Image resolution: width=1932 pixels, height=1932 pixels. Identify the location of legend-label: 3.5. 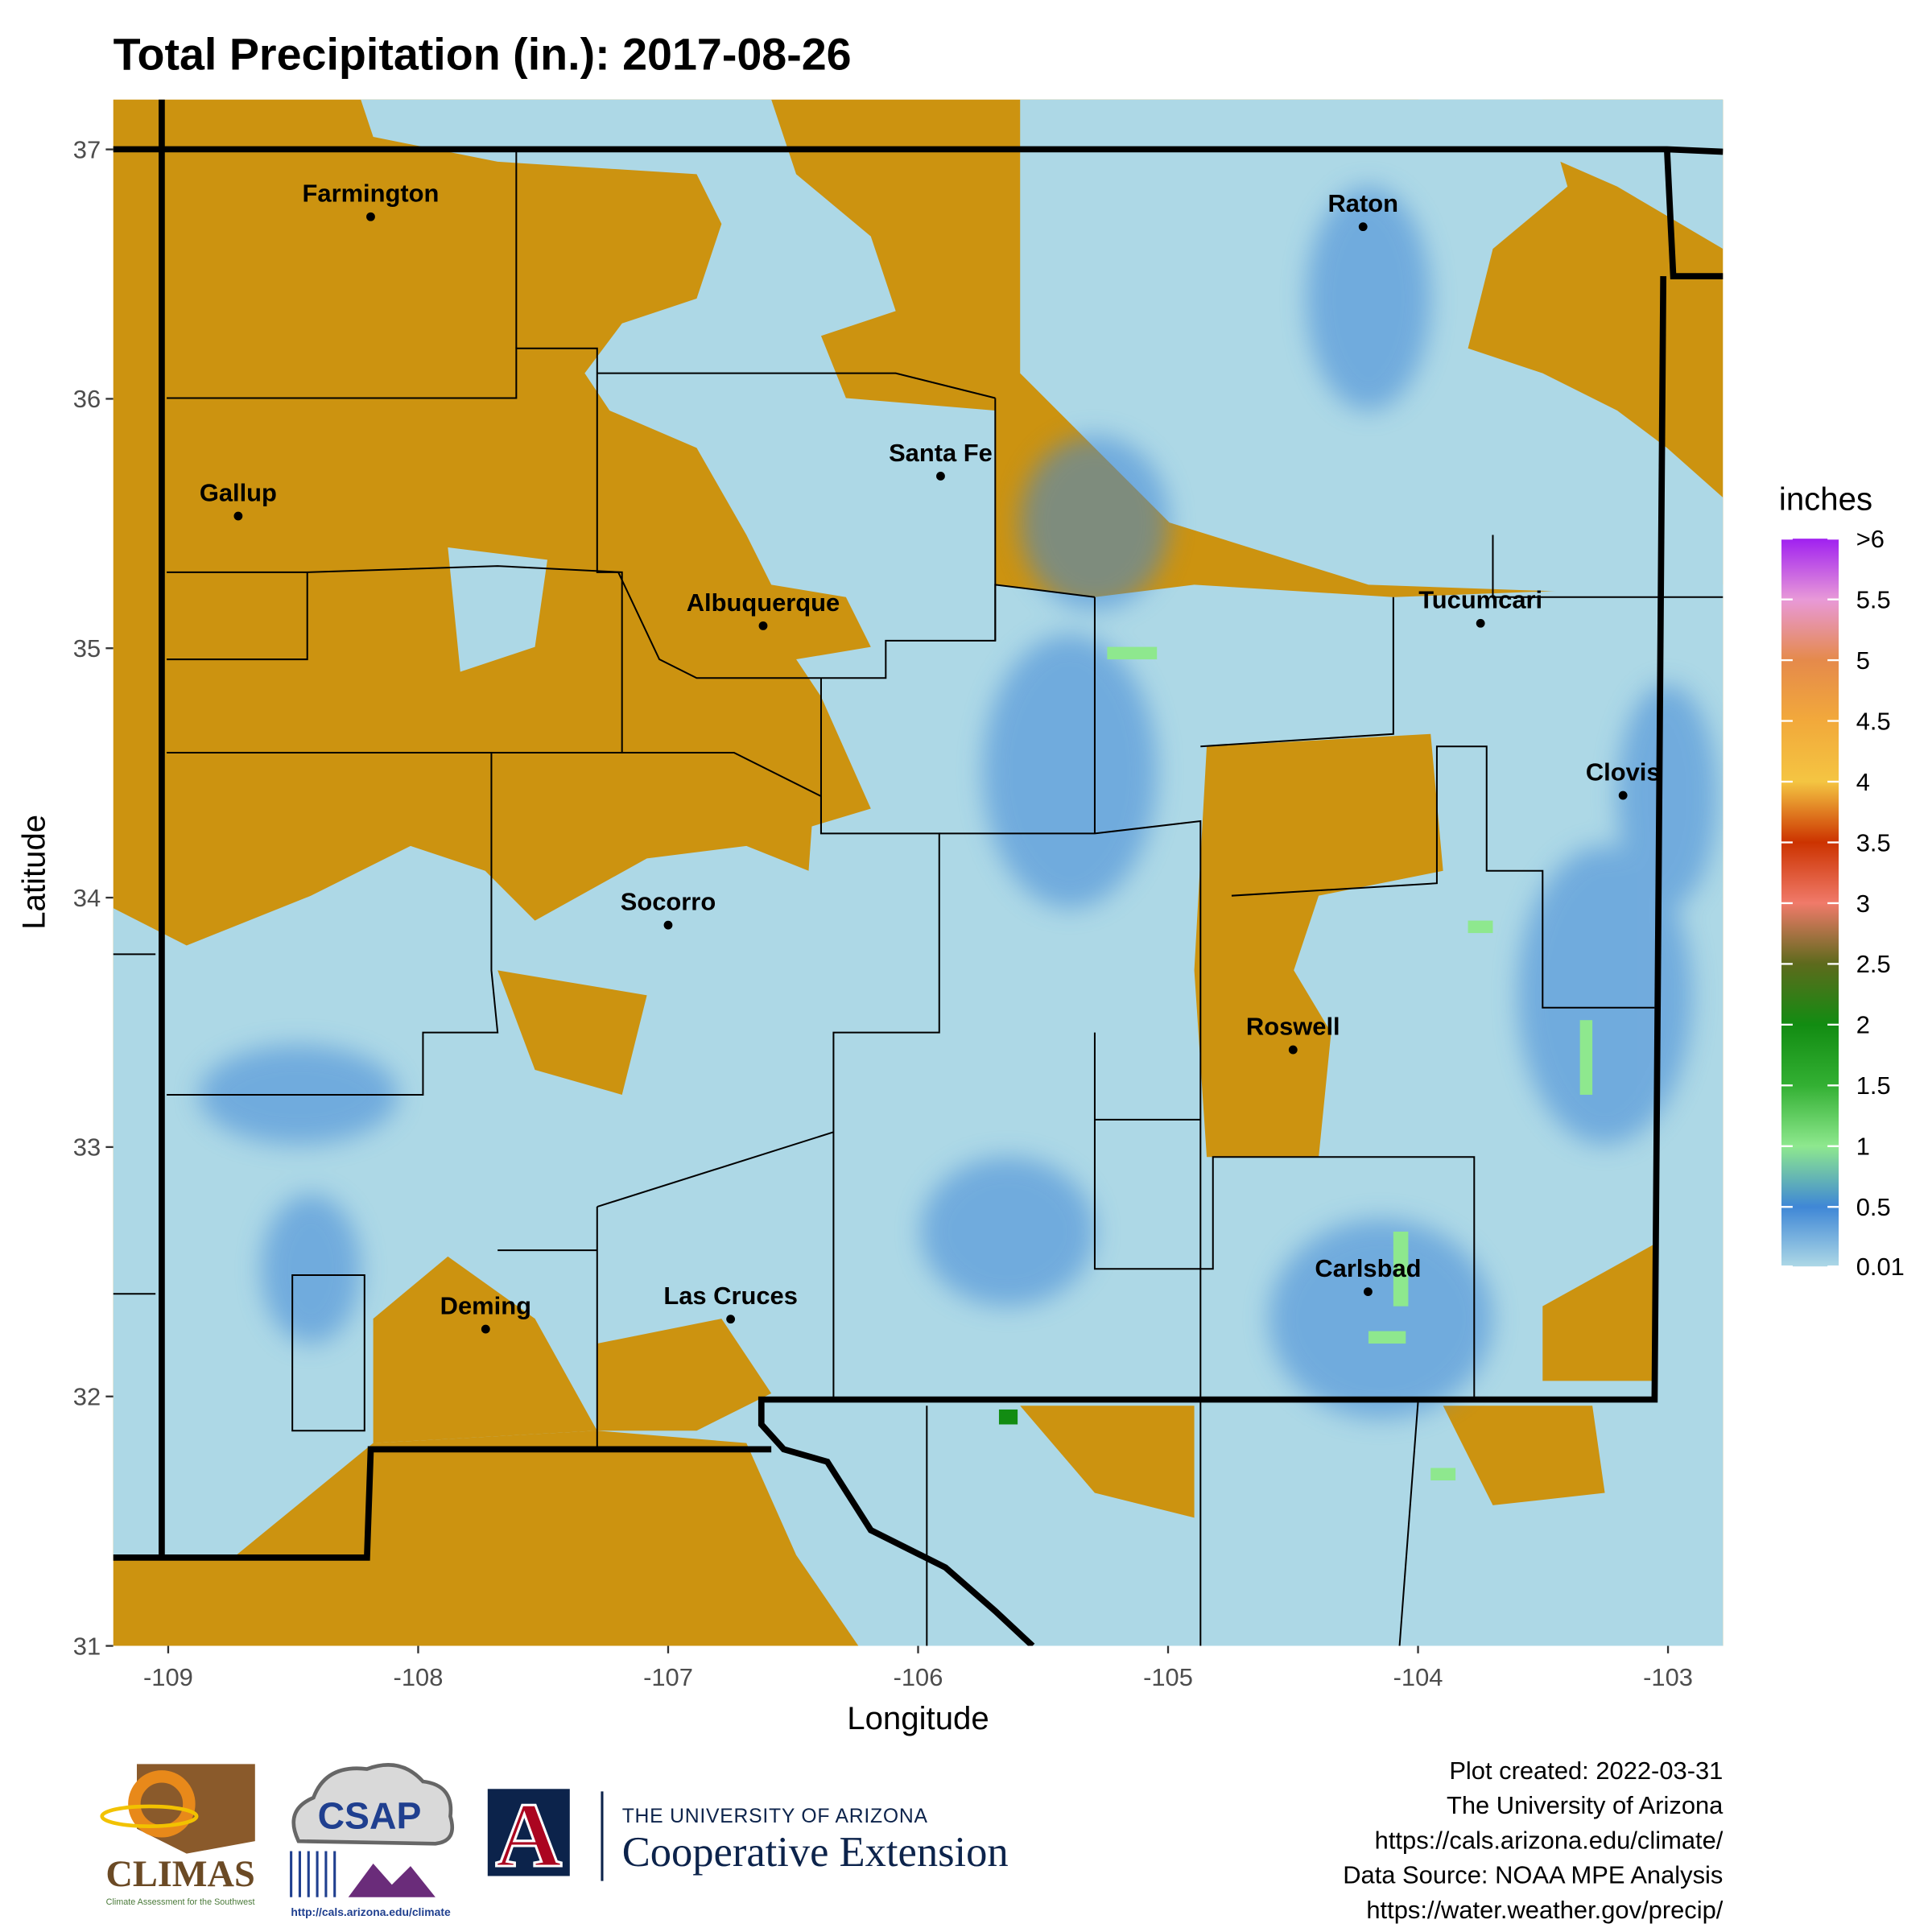
(1873, 843).